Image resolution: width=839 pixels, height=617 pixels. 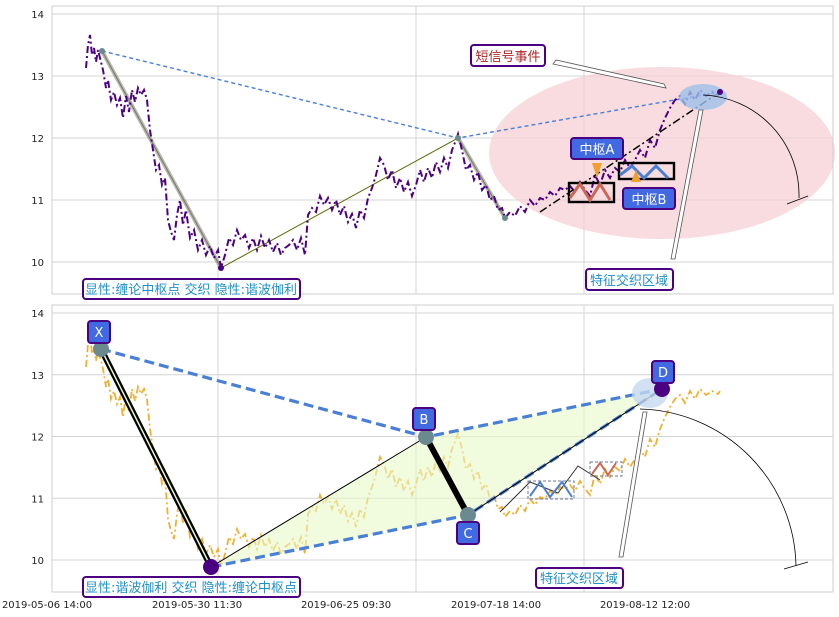 I want to click on bottom-feature-zone-text: 特征交织区域, so click(x=579, y=579).